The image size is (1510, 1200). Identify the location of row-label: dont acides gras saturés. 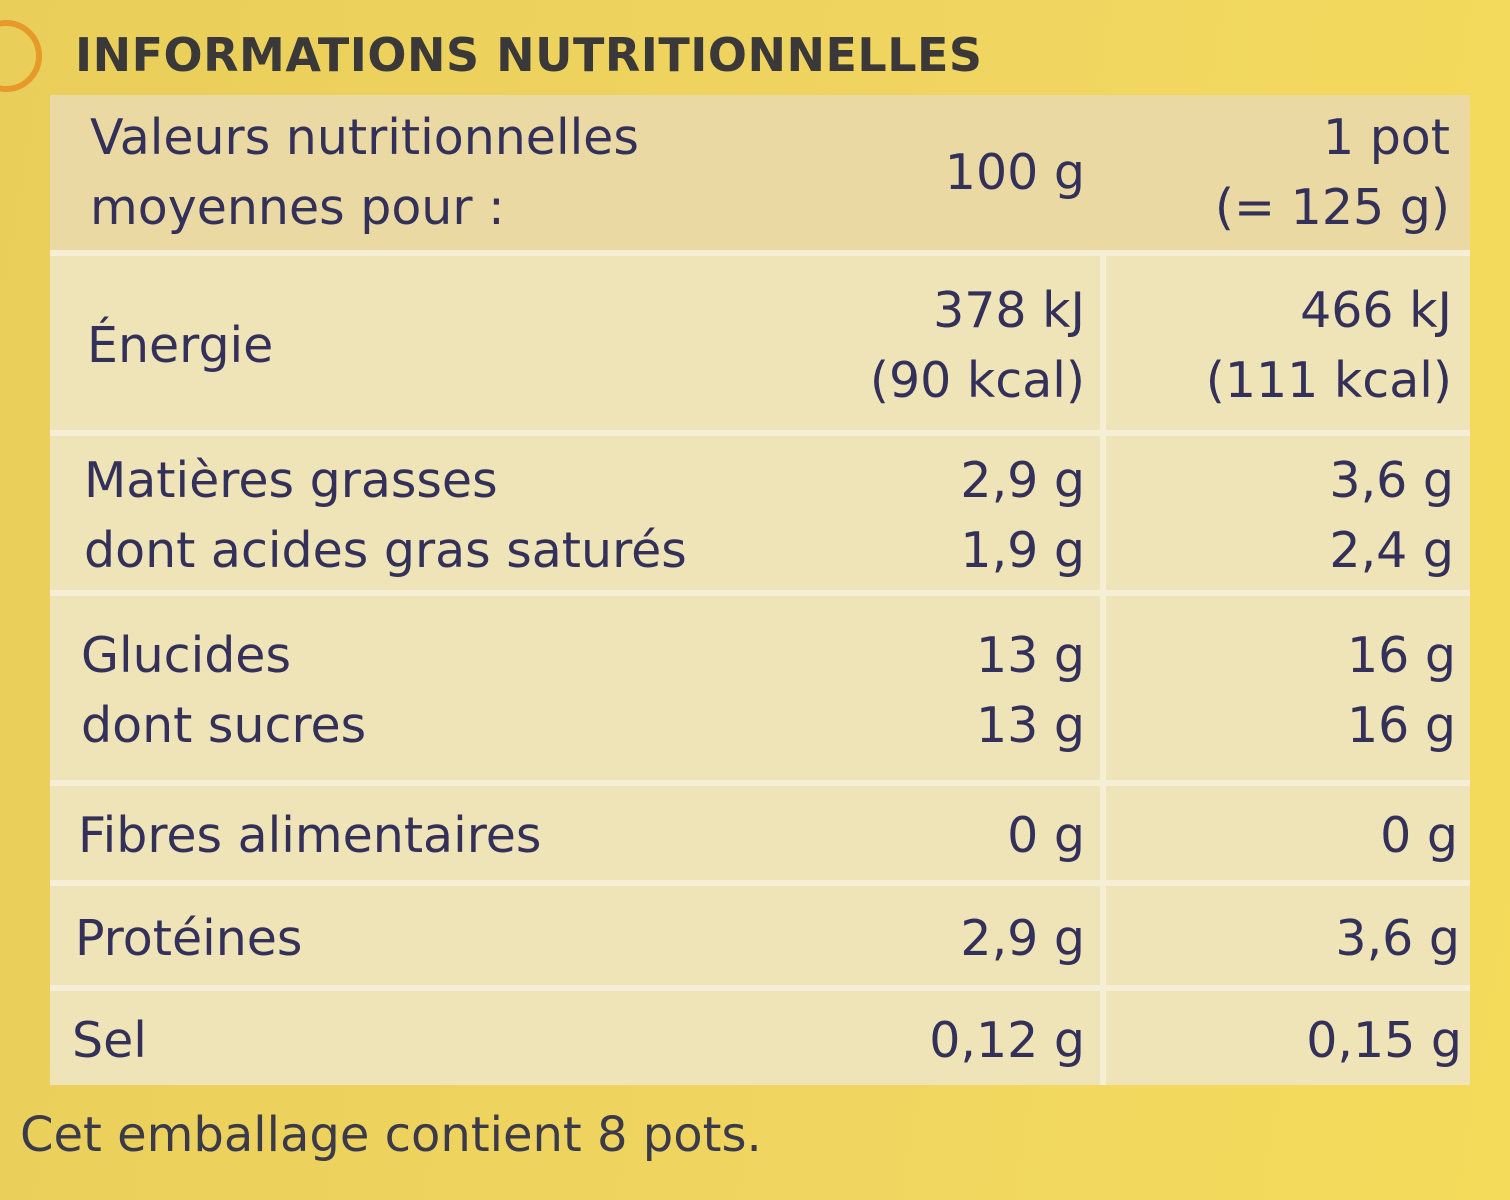
(385, 550).